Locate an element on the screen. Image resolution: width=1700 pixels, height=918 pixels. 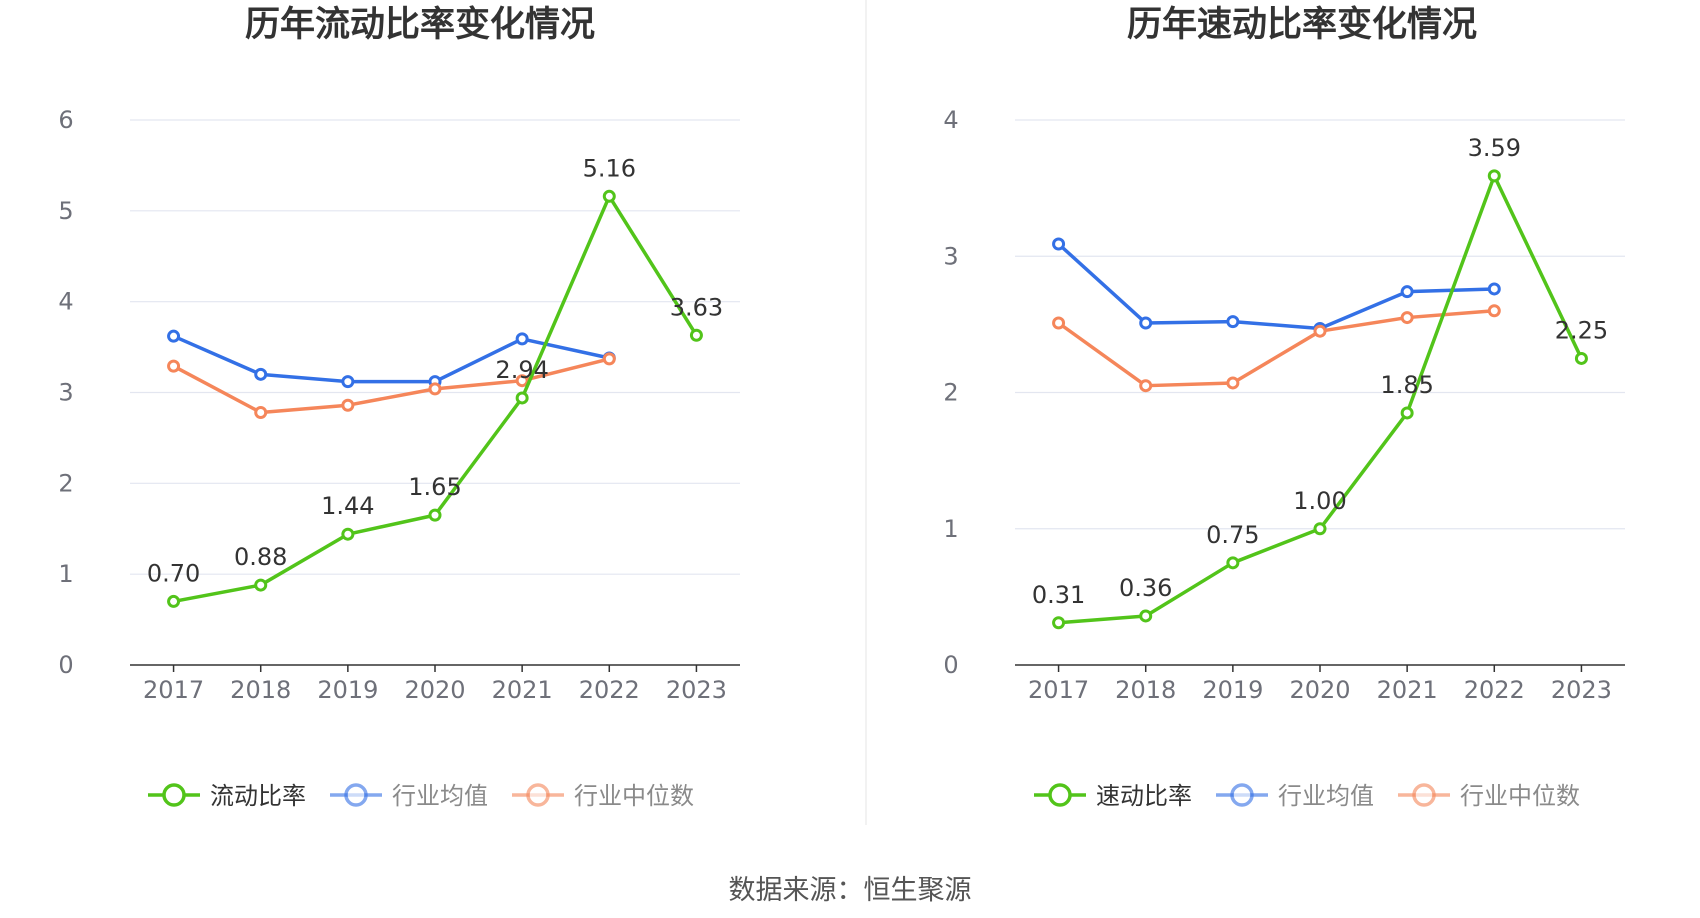
chart-title: 历年流动比率变化情况 is located at coordinates (420, 25).